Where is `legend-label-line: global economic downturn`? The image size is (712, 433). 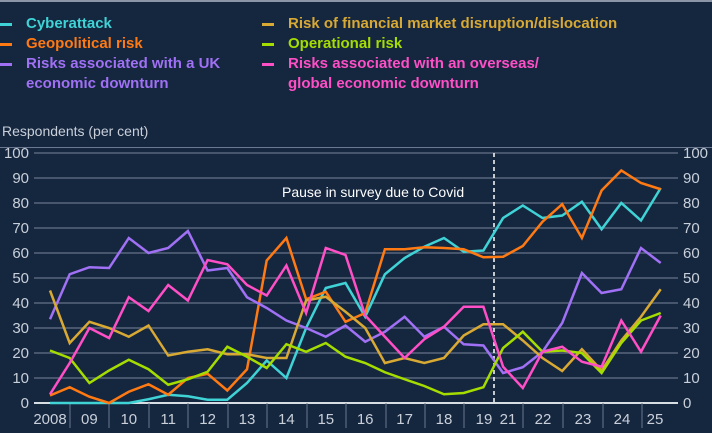 legend-label-line: global economic downturn is located at coordinates (383, 83).